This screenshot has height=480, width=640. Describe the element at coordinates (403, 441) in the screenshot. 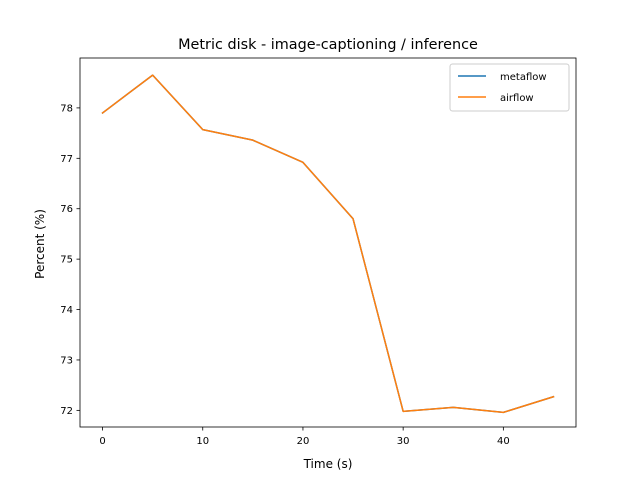

I see `x-tick-label: 30` at that location.